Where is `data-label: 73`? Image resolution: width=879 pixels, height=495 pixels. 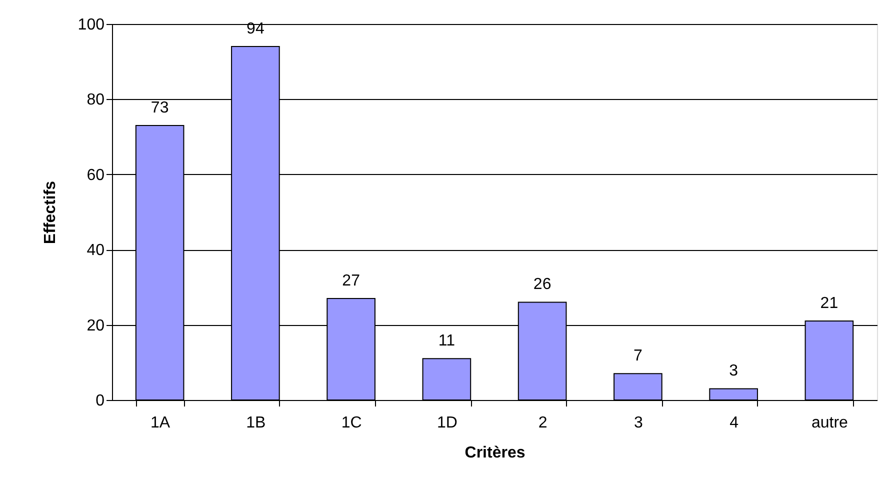 data-label: 73 is located at coordinates (159, 108).